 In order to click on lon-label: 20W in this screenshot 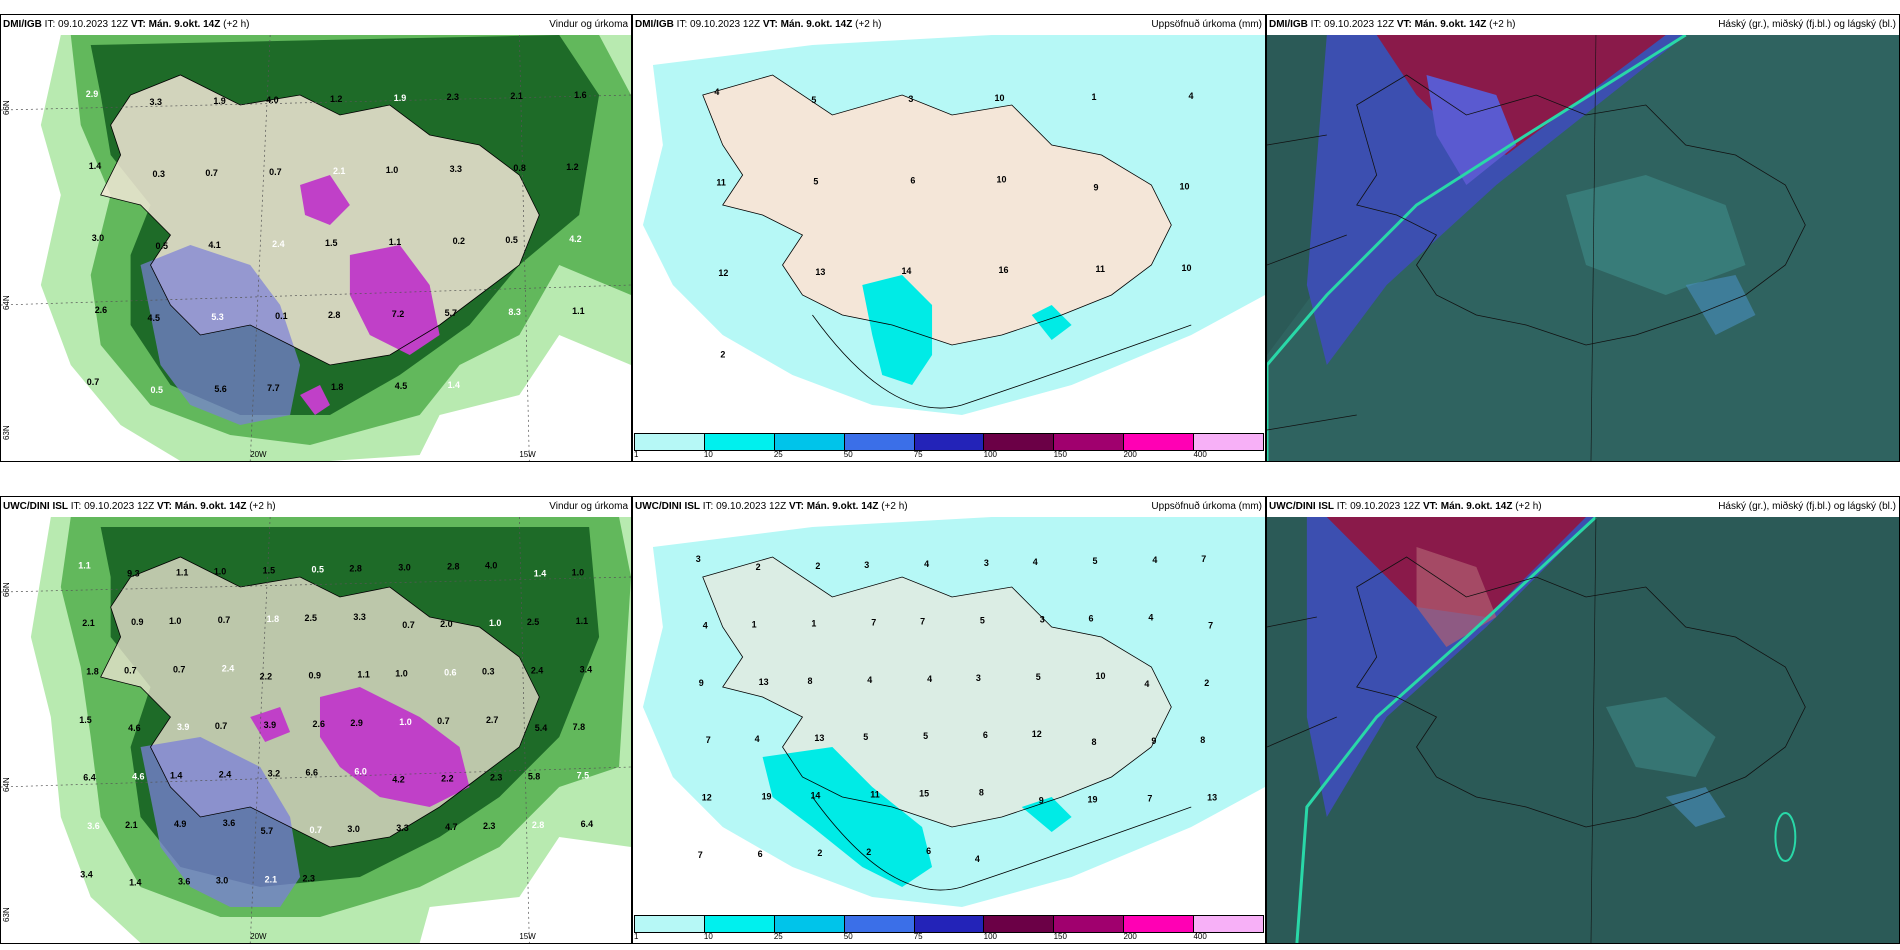, I will do `click(258, 454)`.